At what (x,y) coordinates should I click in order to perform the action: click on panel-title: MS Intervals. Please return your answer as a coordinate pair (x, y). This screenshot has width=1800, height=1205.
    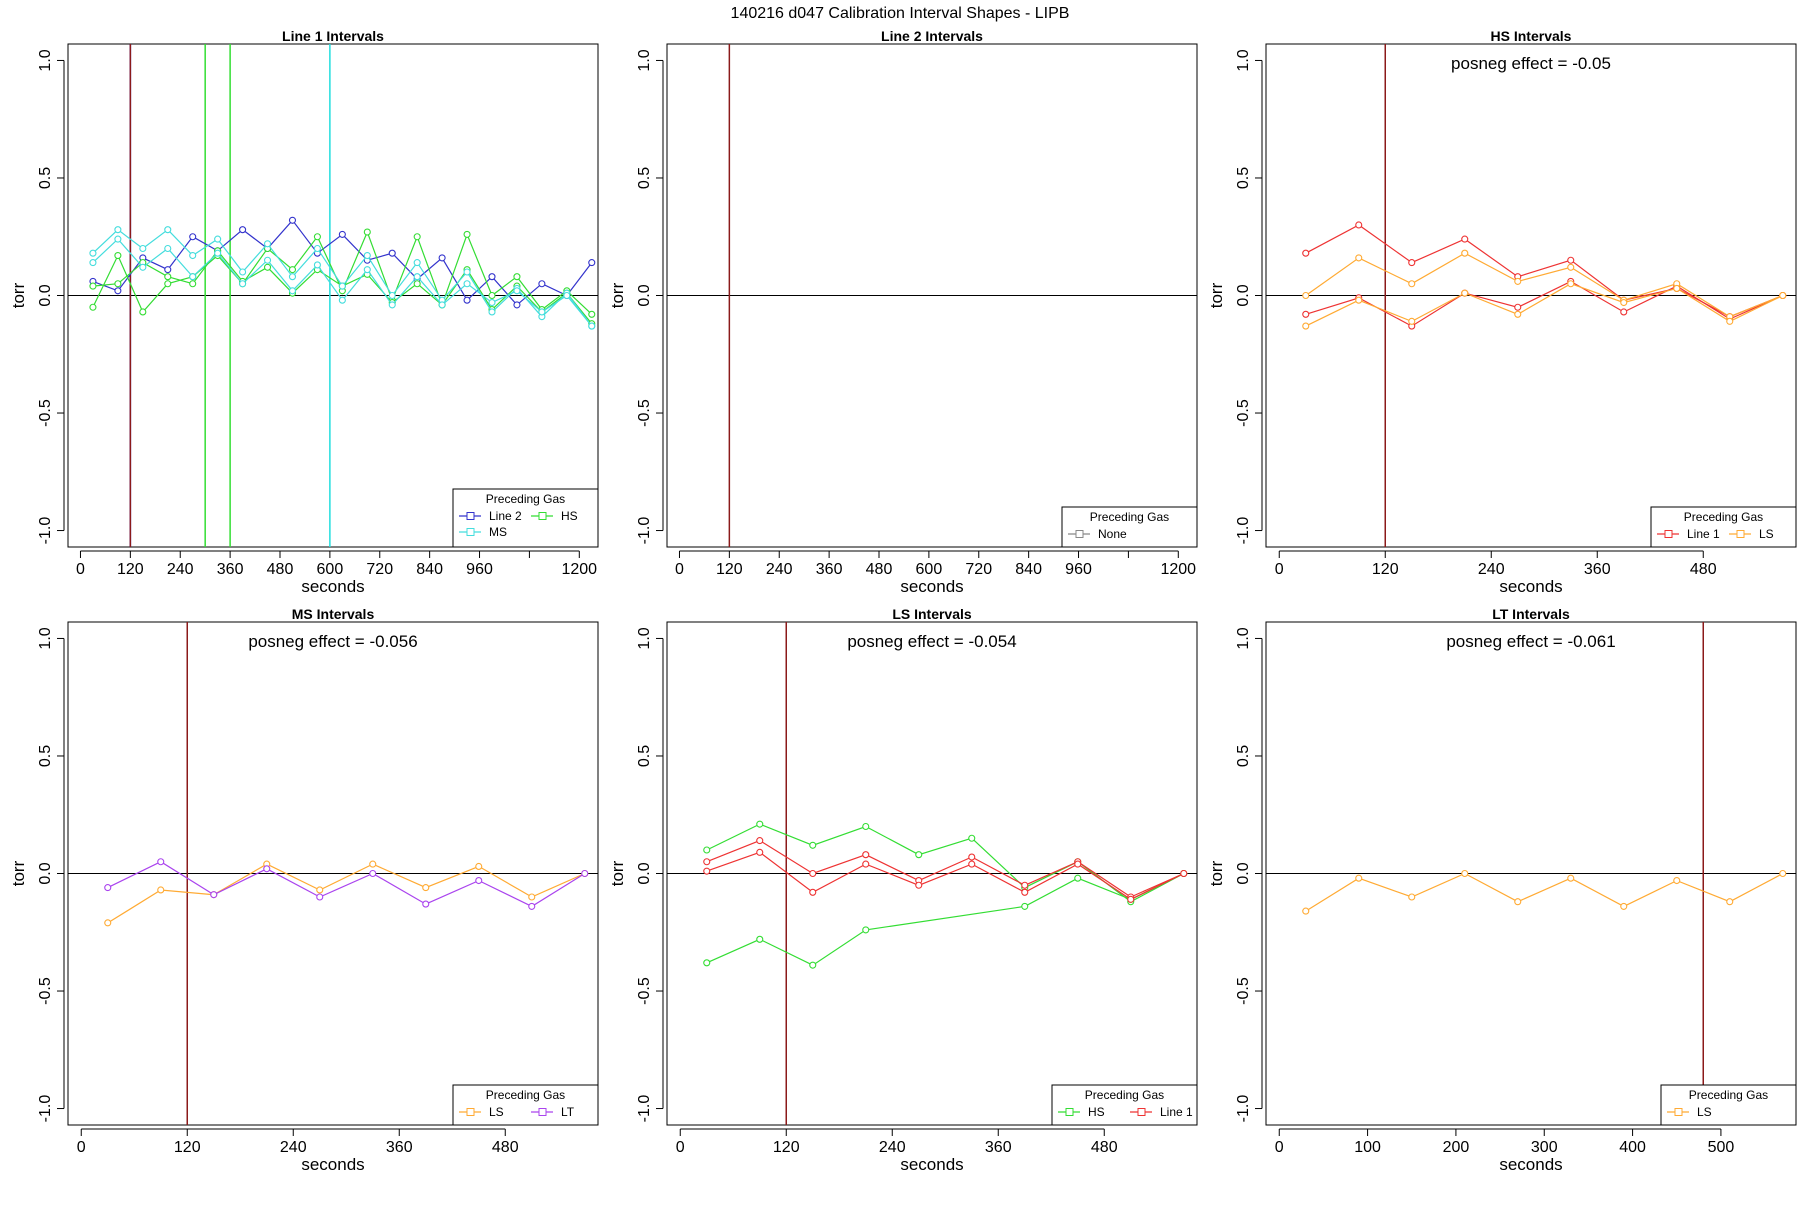
    Looking at the image, I should click on (333, 614).